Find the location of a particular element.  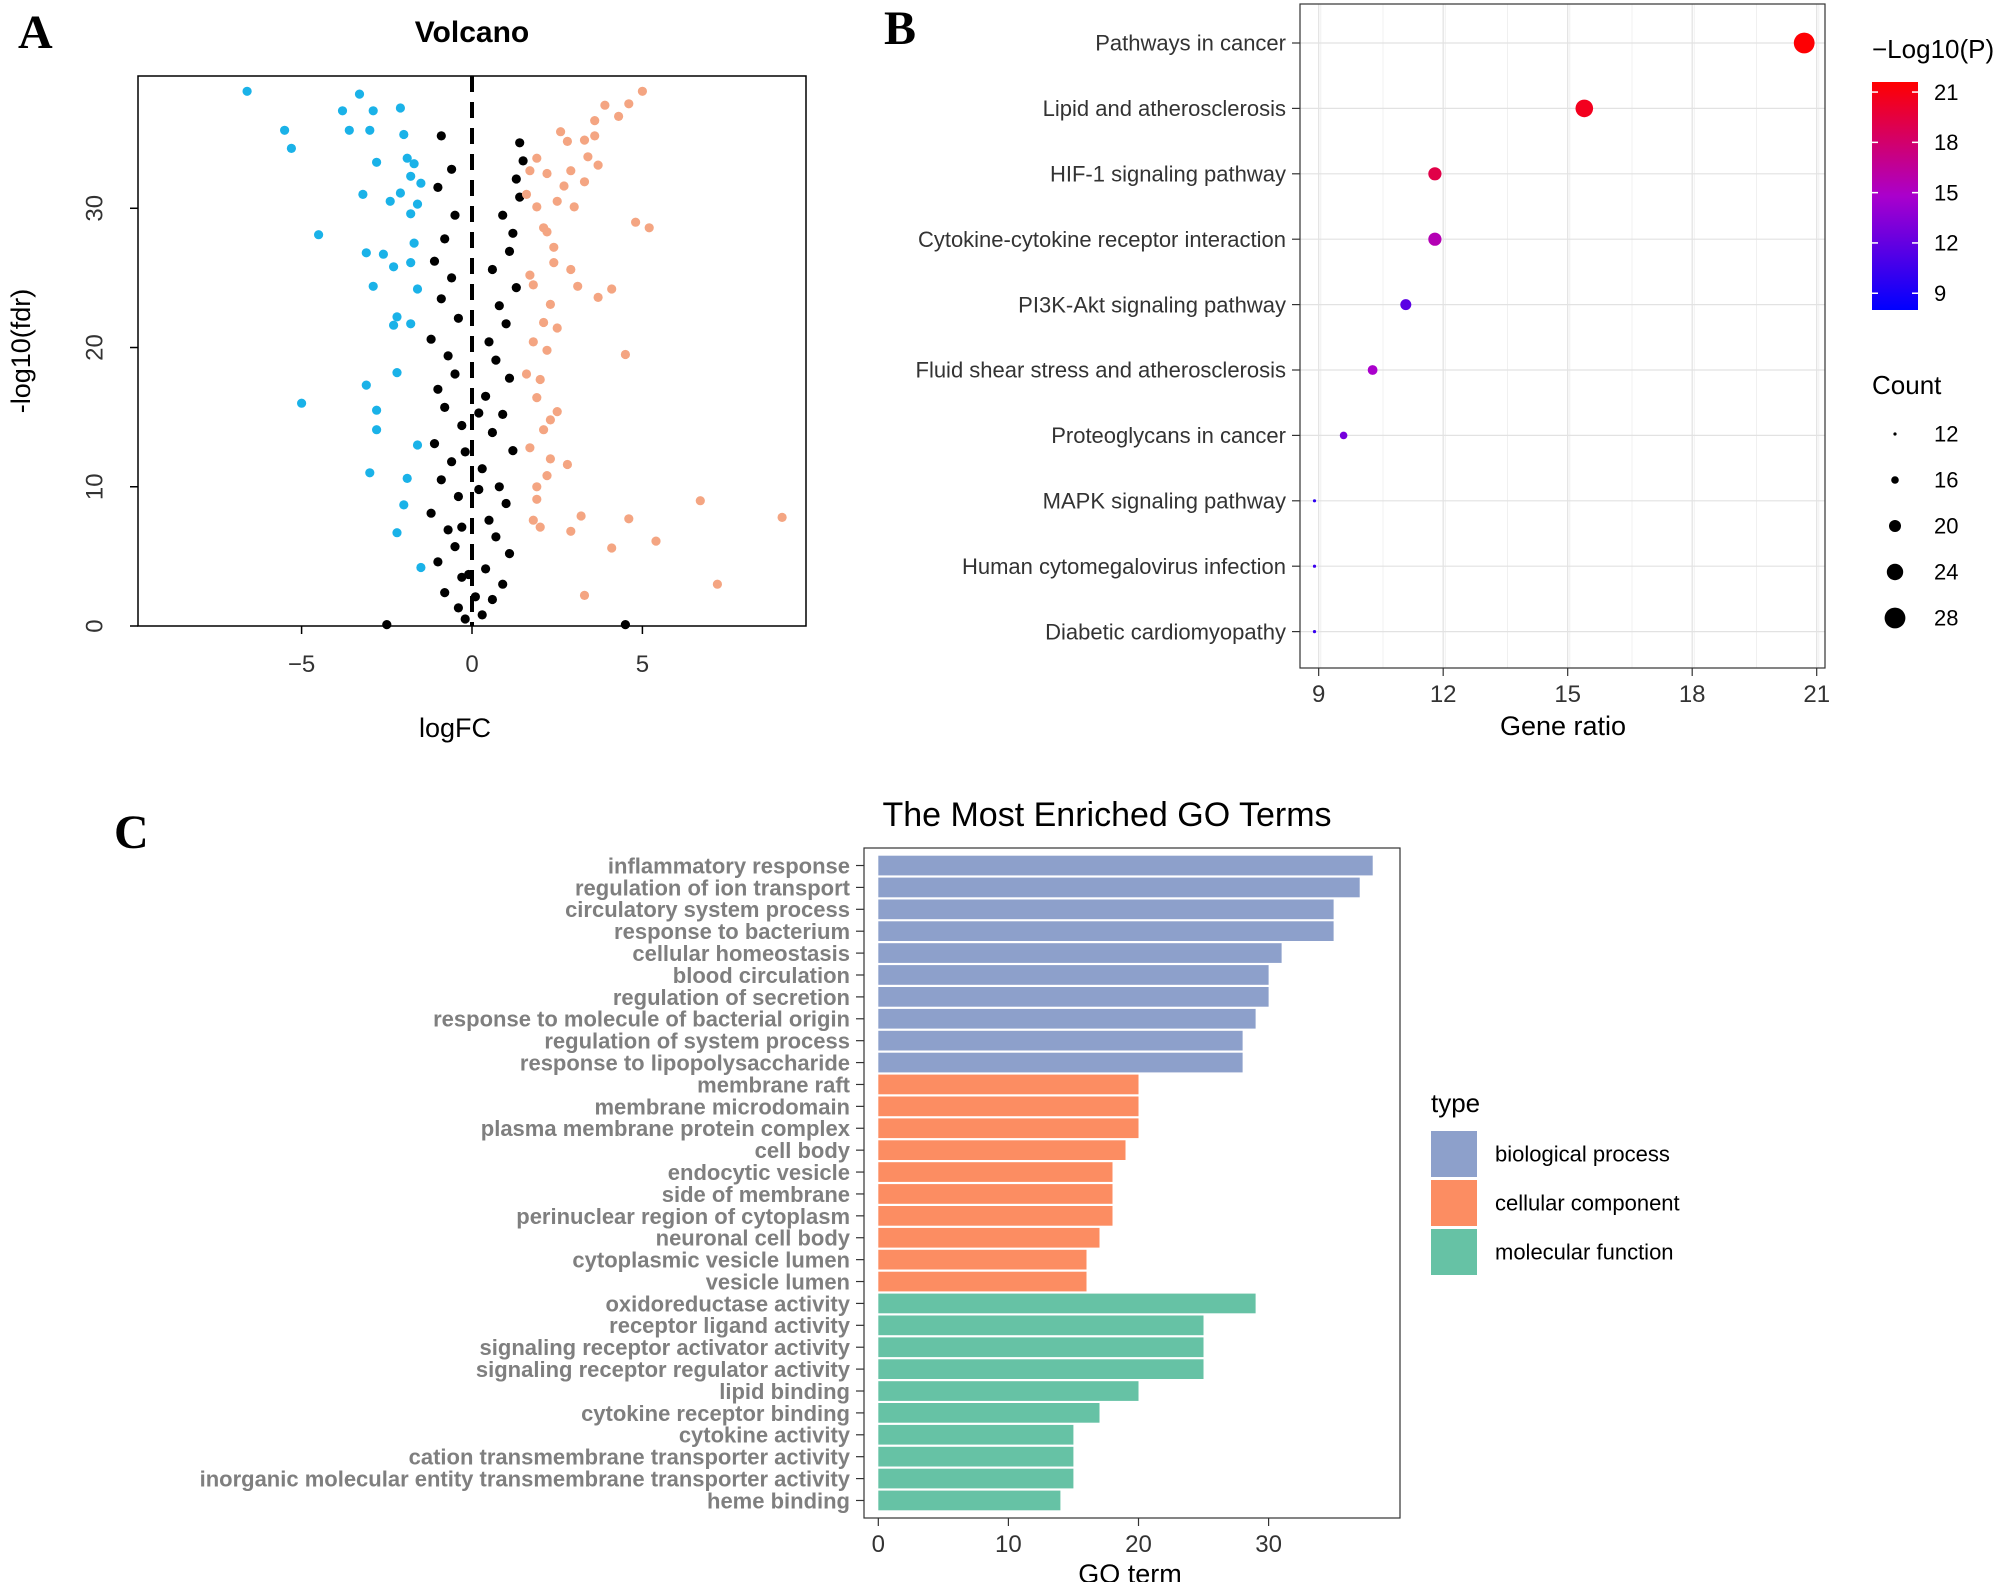

kegg-plot-border is located at coordinates (1562, 336).